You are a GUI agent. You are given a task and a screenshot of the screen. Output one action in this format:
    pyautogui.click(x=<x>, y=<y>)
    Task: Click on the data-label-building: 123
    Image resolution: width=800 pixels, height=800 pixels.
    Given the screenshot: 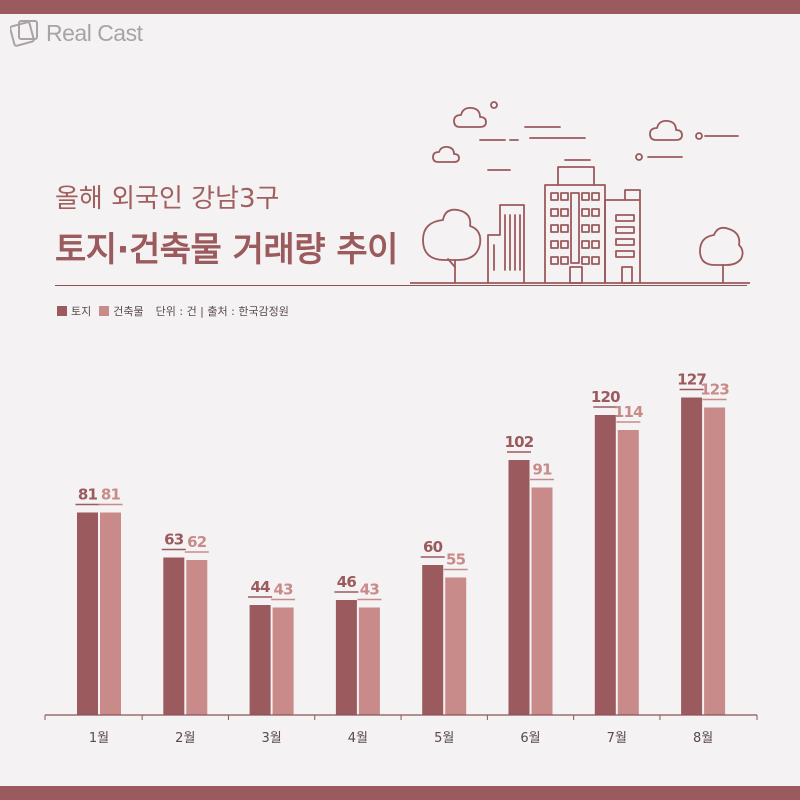 What is the action you would take?
    pyautogui.click(x=714, y=390)
    